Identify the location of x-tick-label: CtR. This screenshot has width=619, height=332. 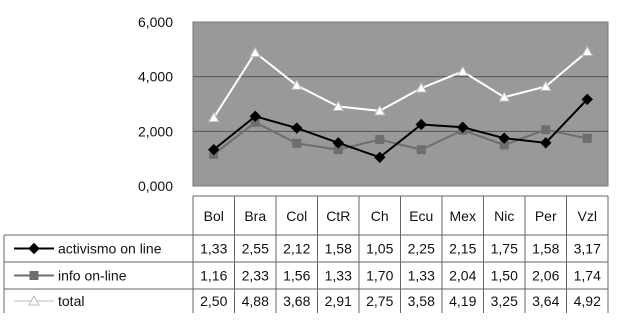
(338, 216).